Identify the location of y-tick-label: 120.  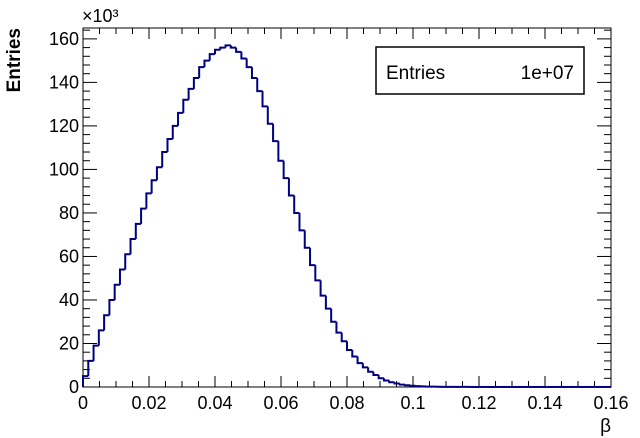
(64, 126).